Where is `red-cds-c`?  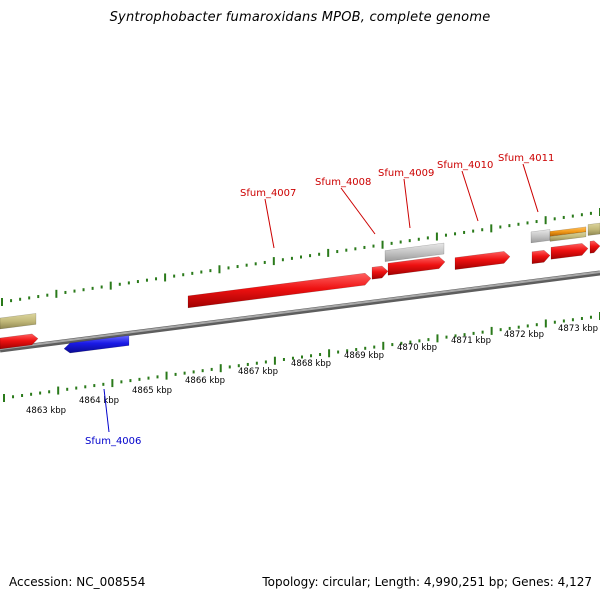 red-cds-c is located at coordinates (594, 247).